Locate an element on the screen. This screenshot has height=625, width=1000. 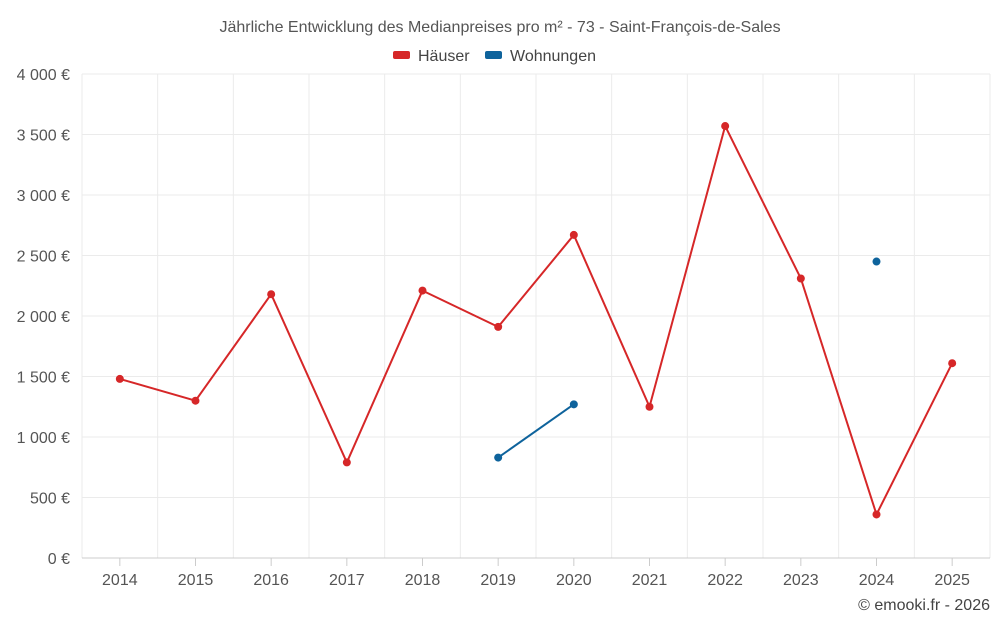
credit: © emooki.fr - 2026 is located at coordinates (924, 605).